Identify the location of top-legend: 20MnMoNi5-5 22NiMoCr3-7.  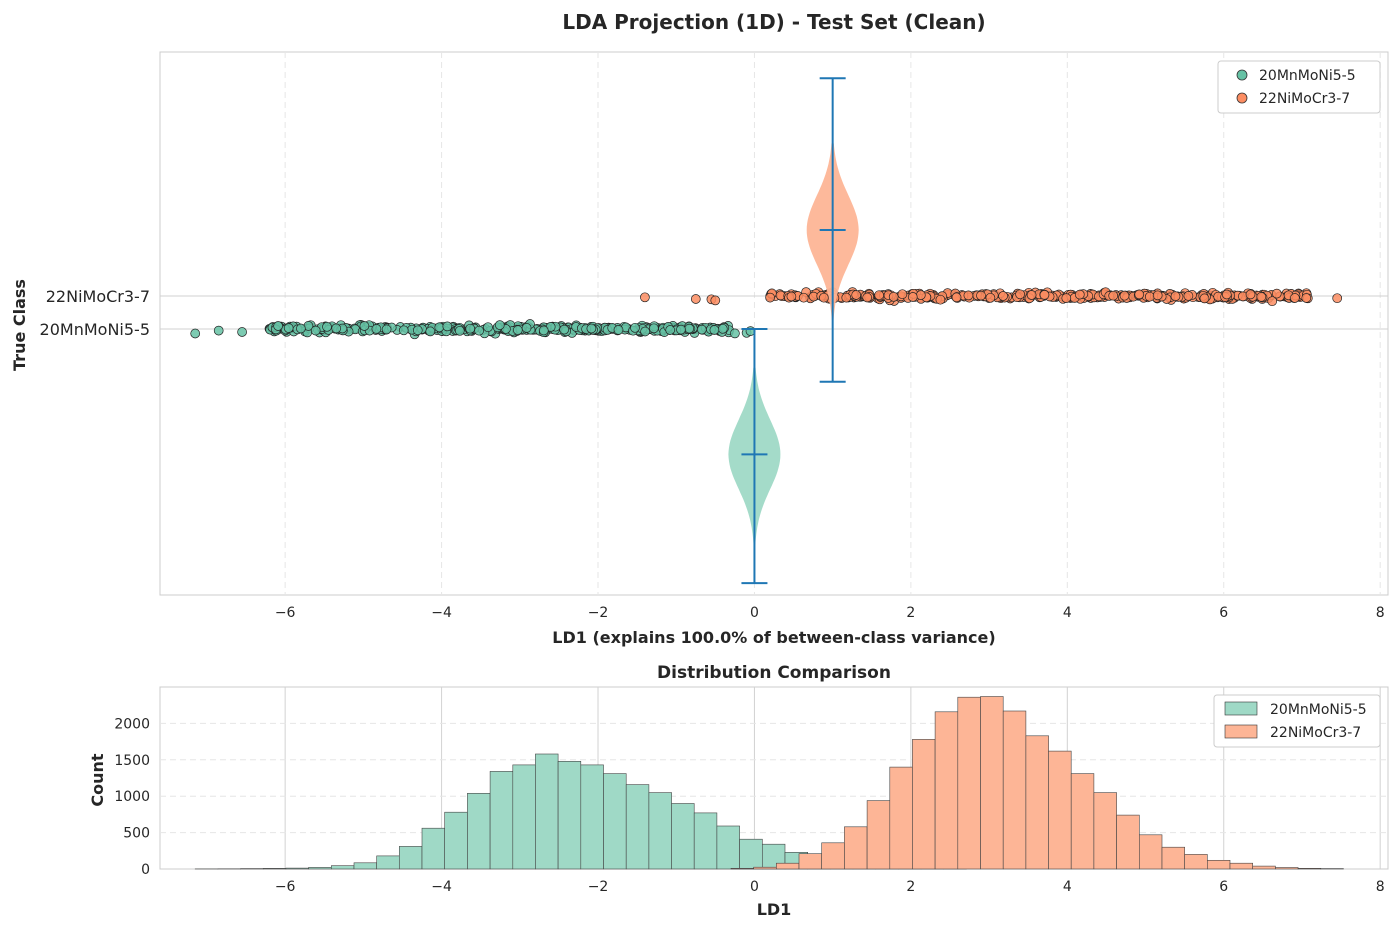
(1299, 87).